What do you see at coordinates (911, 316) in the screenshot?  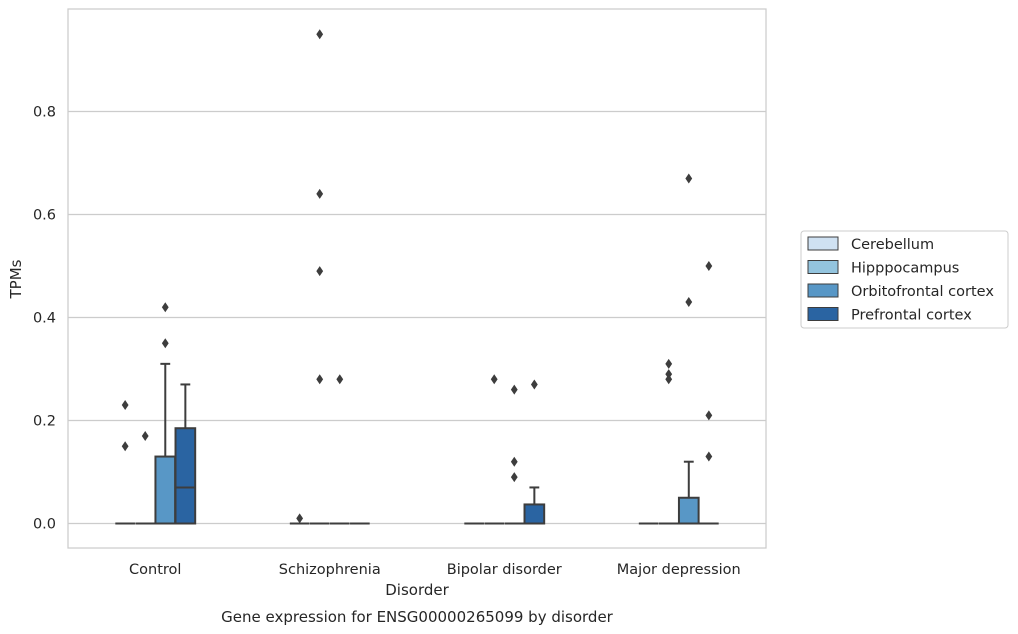 I see `legend-label: Prefrontal cortex` at bounding box center [911, 316].